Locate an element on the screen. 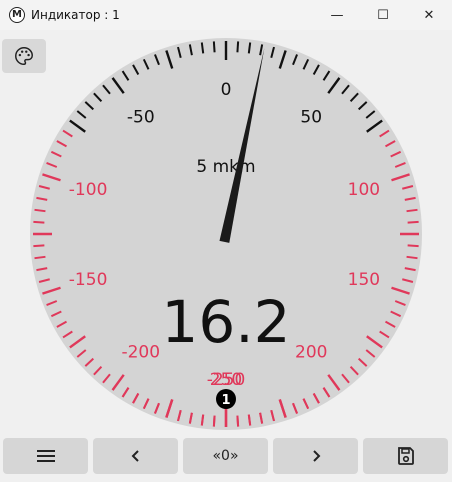  dial-label: 50 is located at coordinates (311, 118).